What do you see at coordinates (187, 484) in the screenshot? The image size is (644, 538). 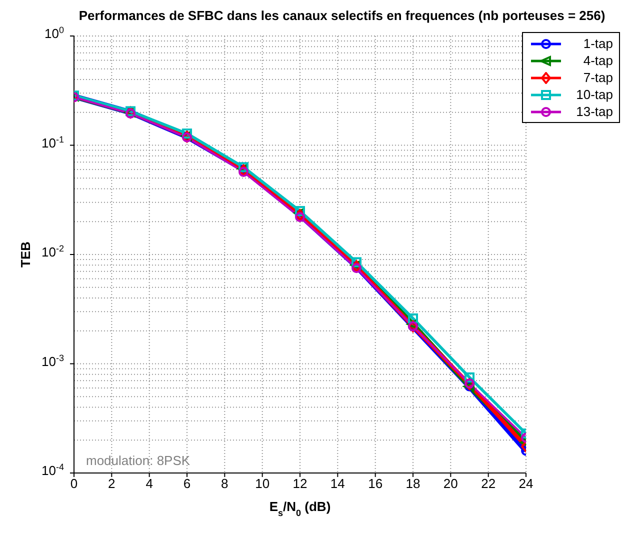 I see `x-tick-label: 6` at bounding box center [187, 484].